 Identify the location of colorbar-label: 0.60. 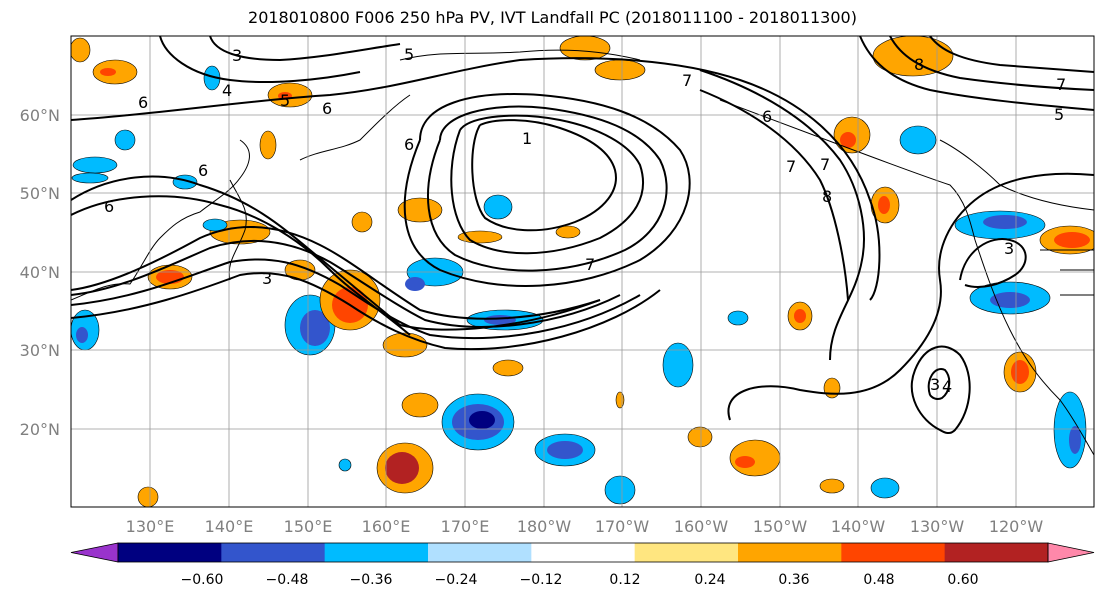
(962, 580).